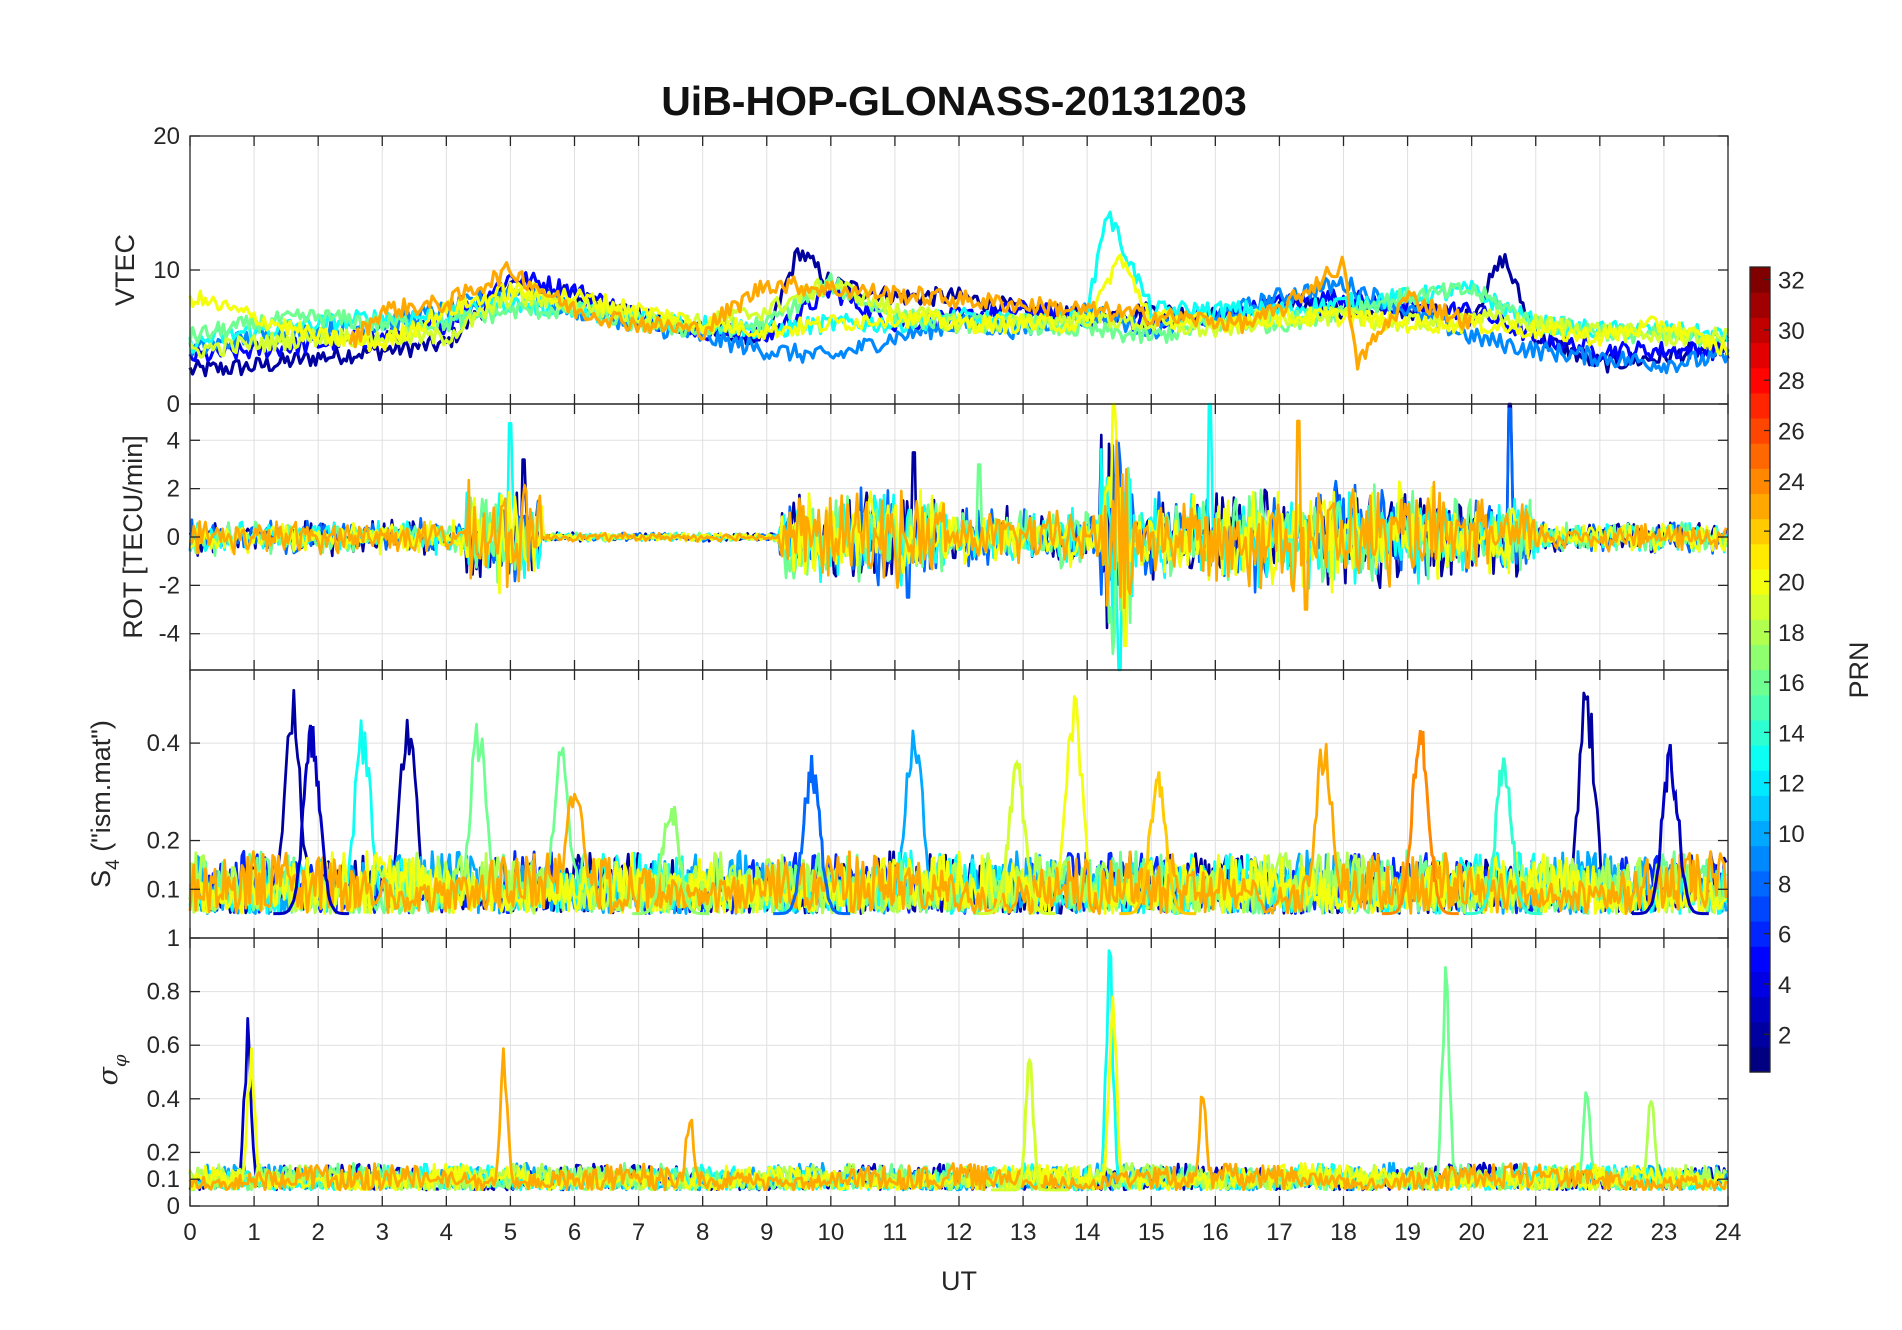 This screenshot has height=1330, width=1902. Describe the element at coordinates (894, 1232) in the screenshot. I see `x-tick-label: 11` at that location.